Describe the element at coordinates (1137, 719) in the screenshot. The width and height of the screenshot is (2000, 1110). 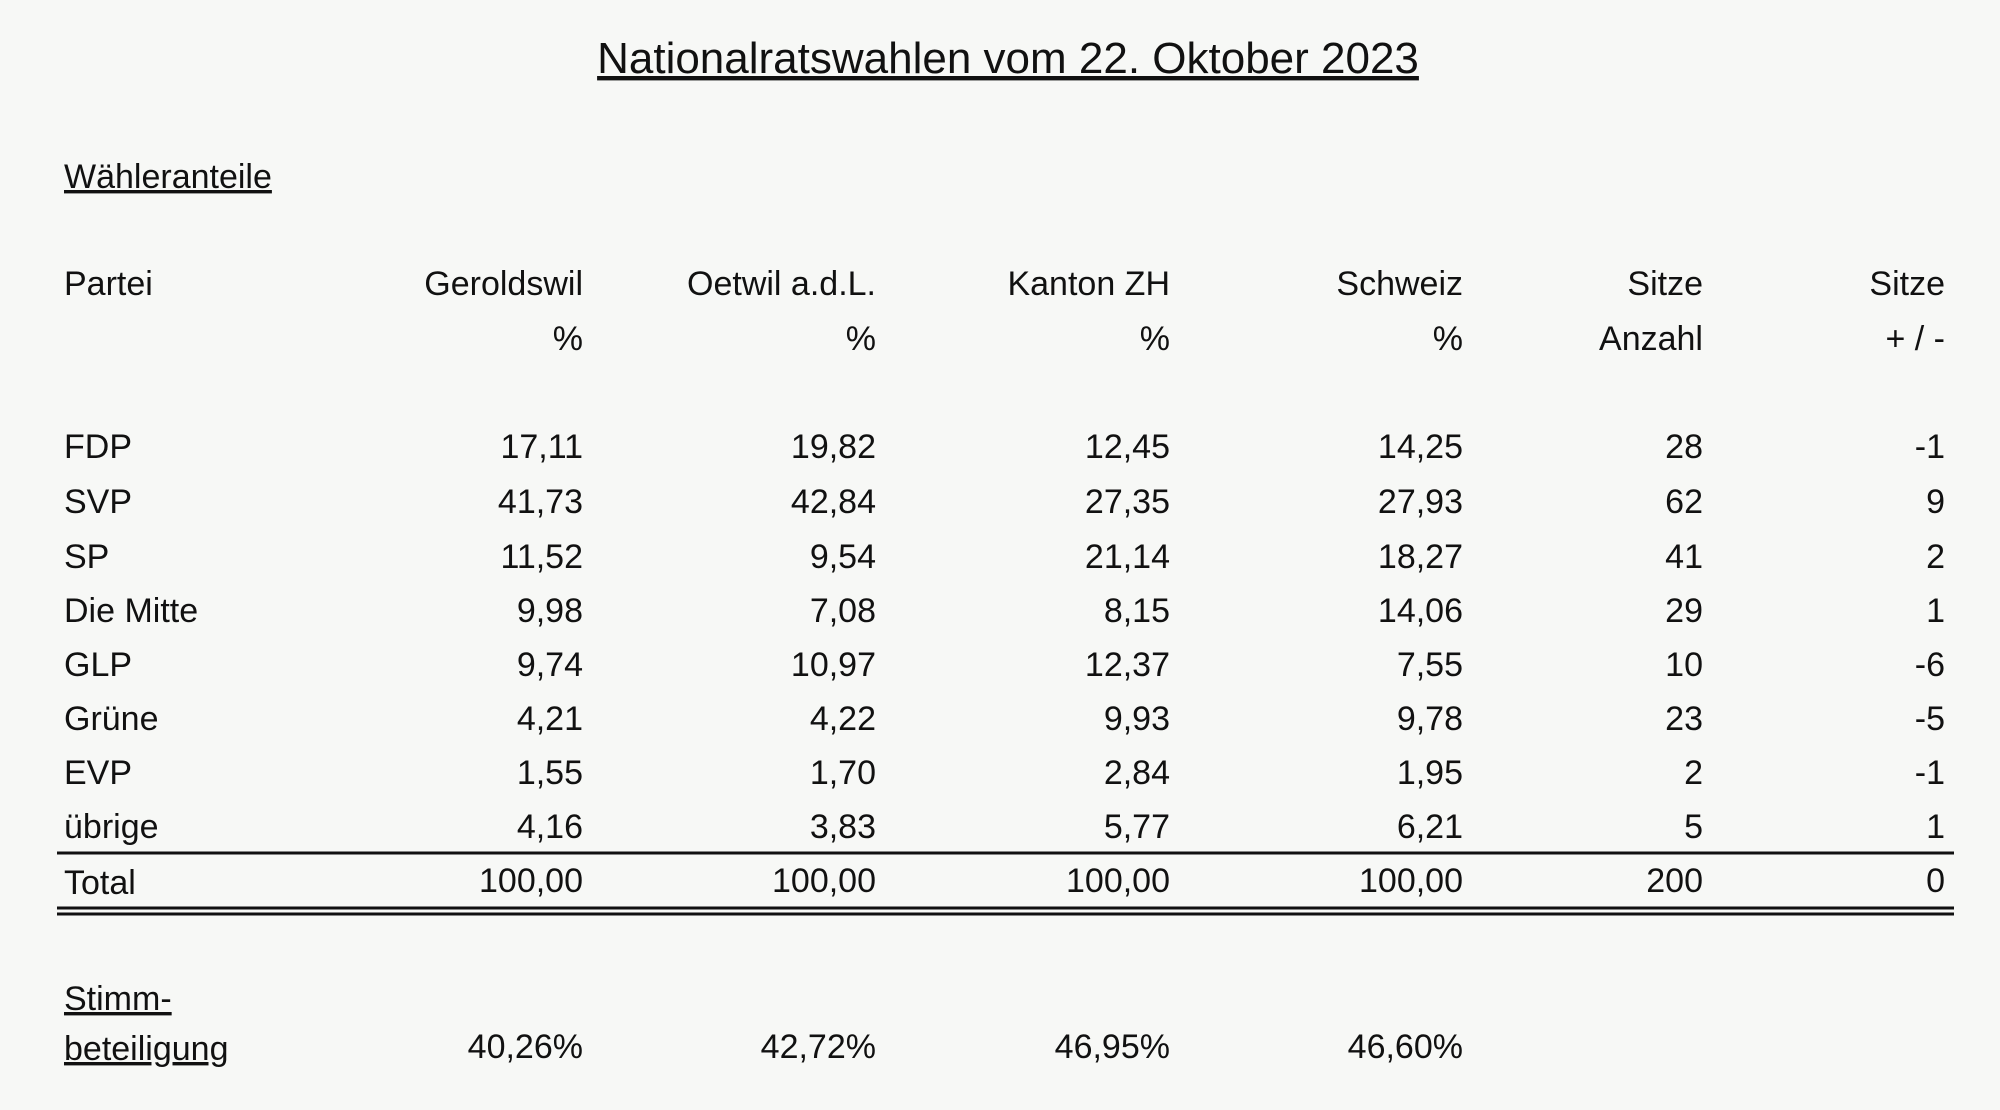
I see `cell: 9,93` at that location.